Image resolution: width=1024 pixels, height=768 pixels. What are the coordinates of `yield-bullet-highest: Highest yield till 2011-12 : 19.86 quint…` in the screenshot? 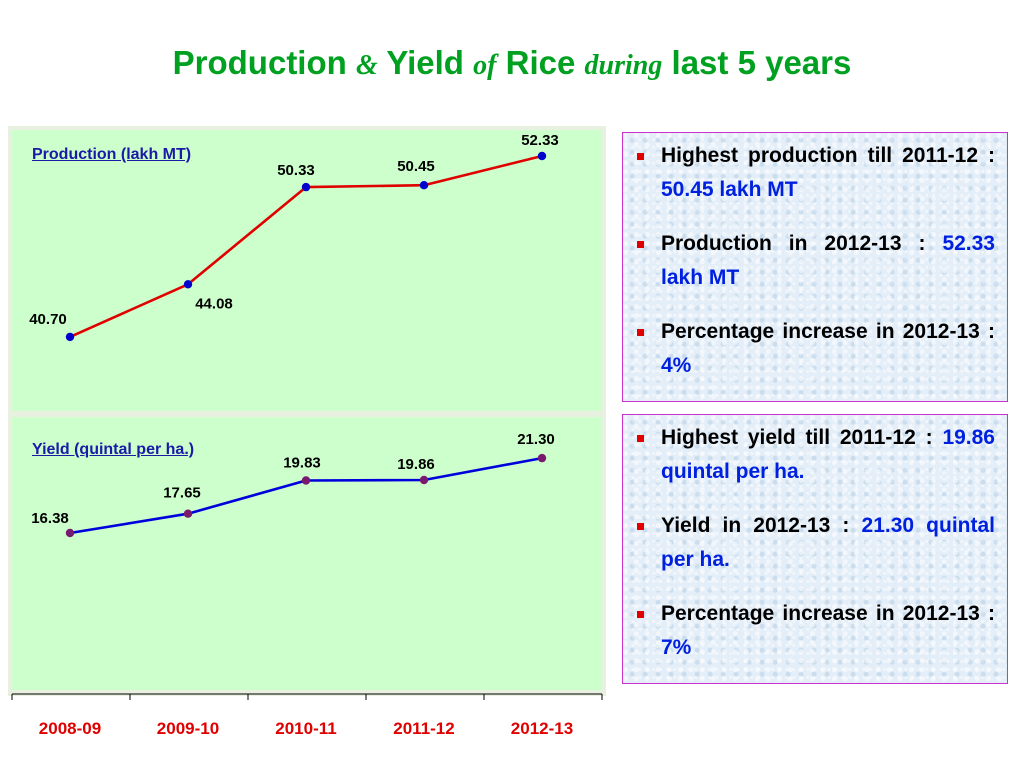 It's located at (816, 455).